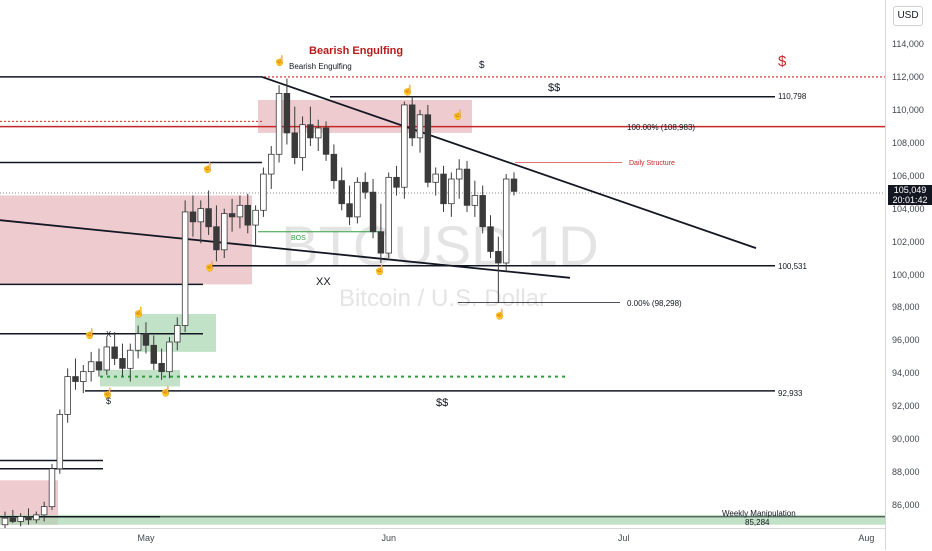 The height and width of the screenshot is (551, 932). What do you see at coordinates (910, 200) in the screenshot?
I see `candle-countdown: 20:01:42` at bounding box center [910, 200].